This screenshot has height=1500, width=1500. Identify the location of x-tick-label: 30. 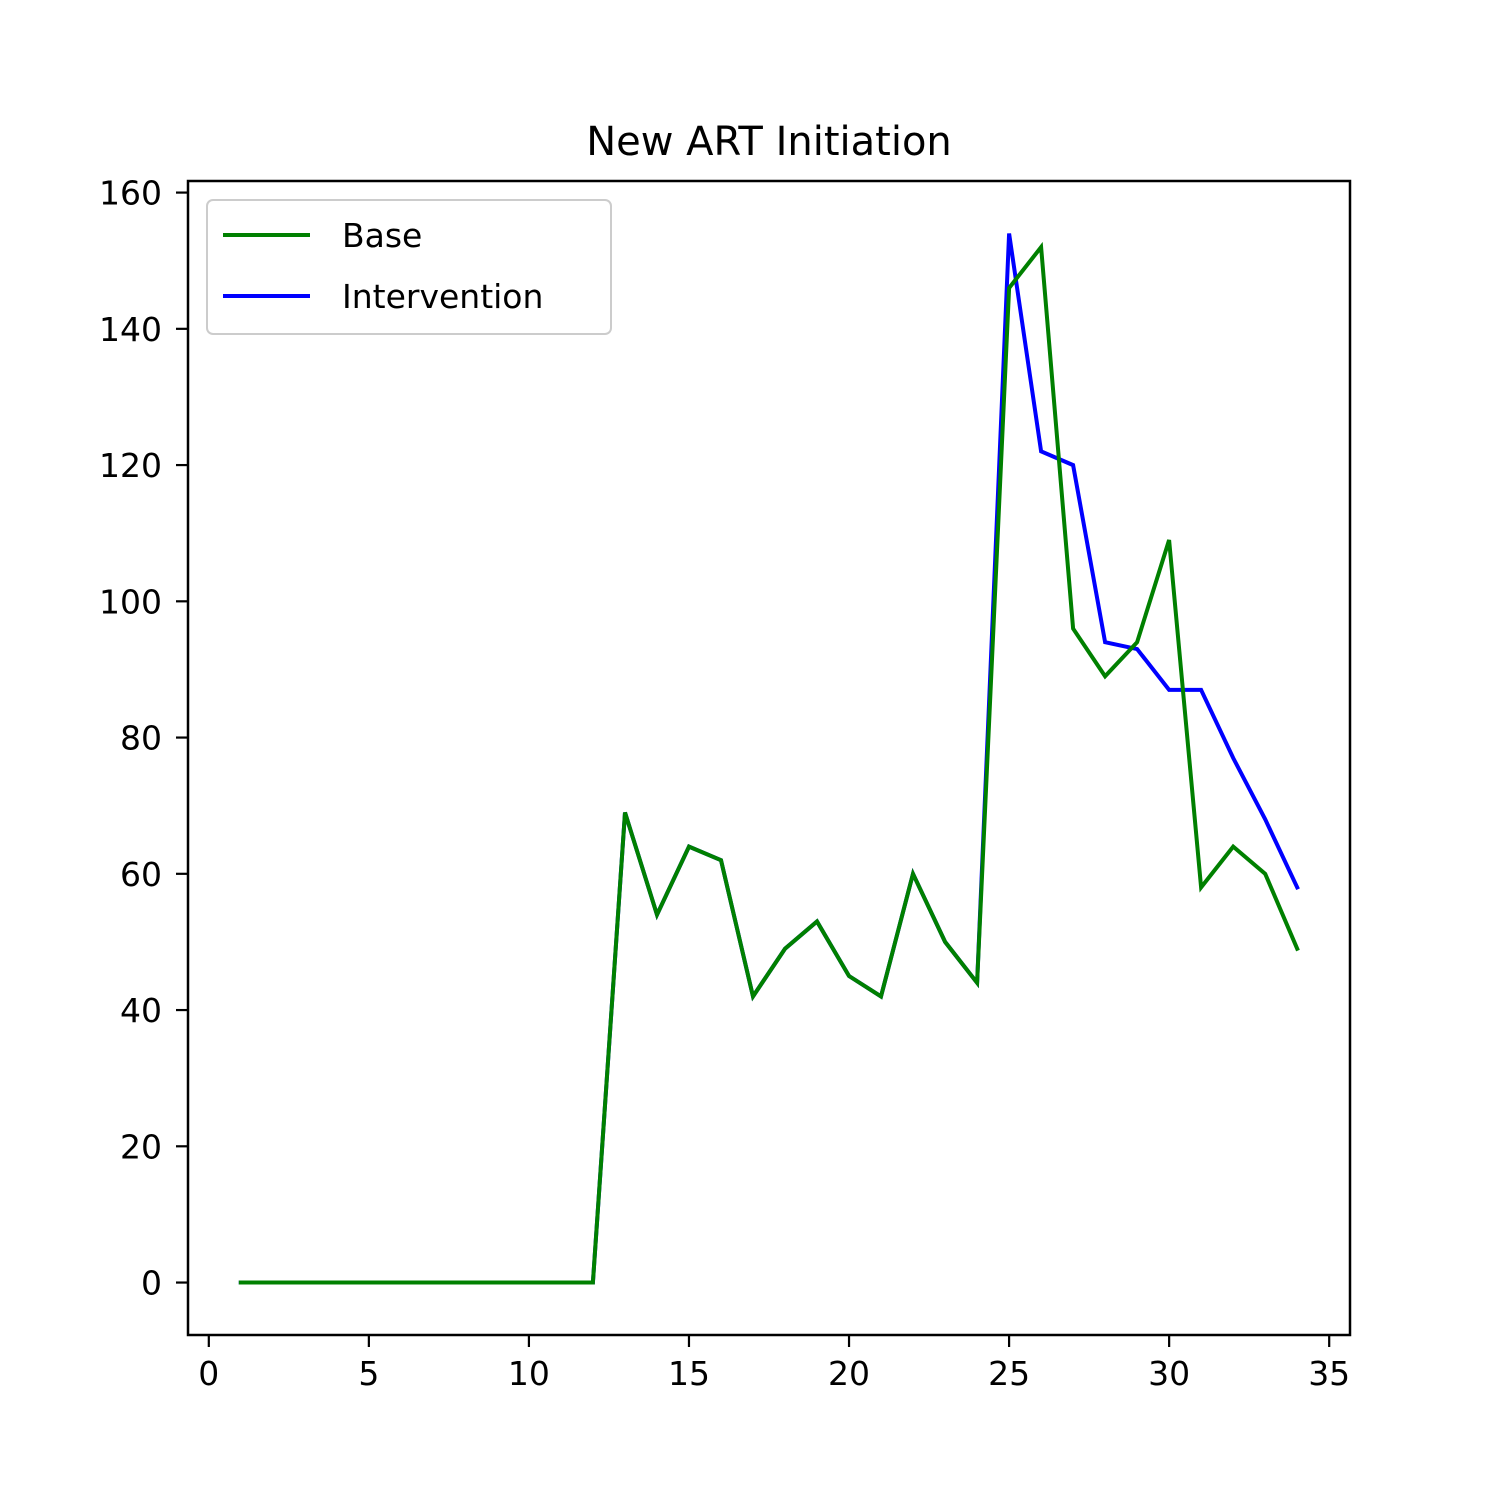
(1169, 1373).